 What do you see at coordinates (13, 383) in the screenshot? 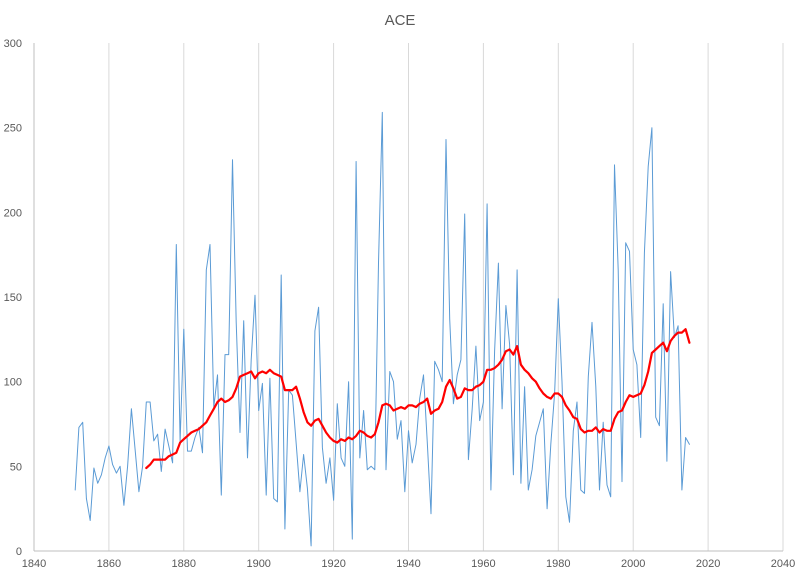
I see `y-tick-label: 100` at bounding box center [13, 383].